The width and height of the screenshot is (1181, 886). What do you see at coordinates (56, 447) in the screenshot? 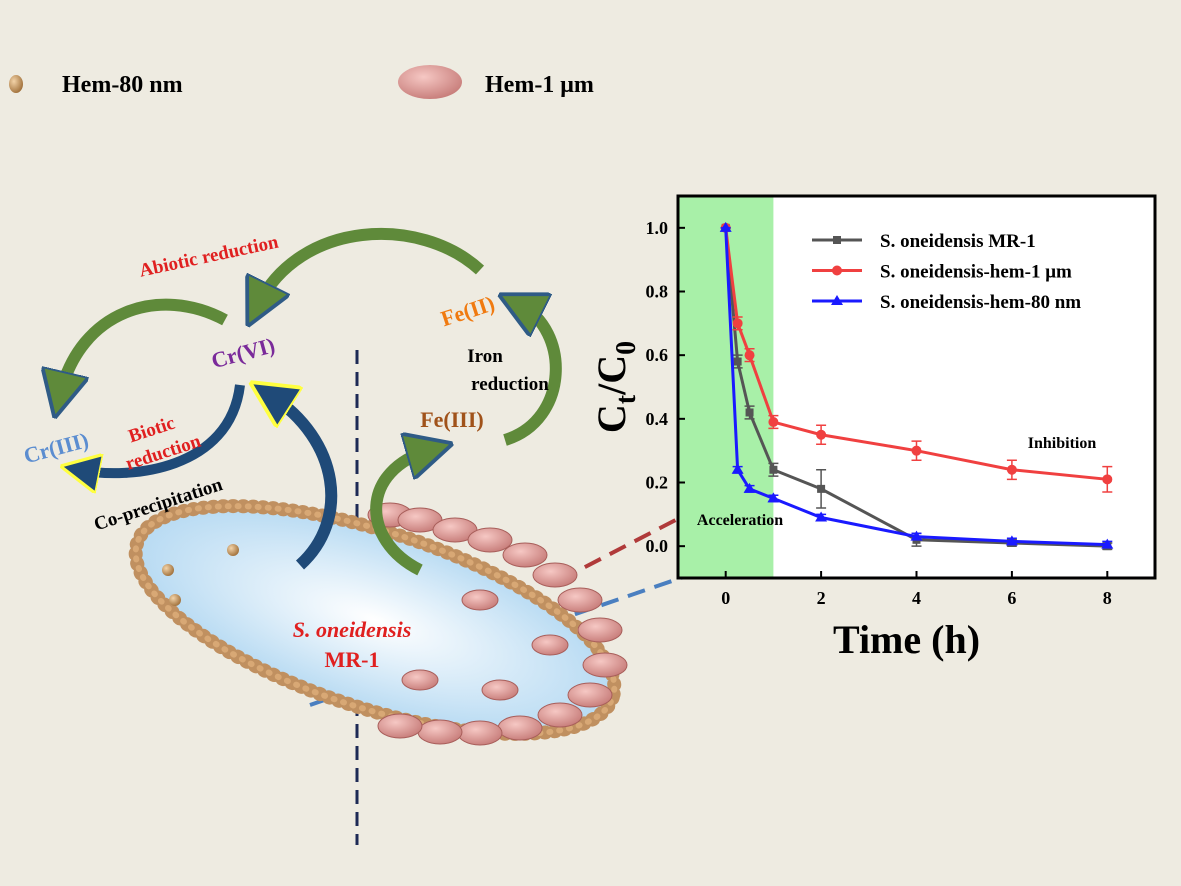
I see `label-cr3: Cr(III)` at bounding box center [56, 447].